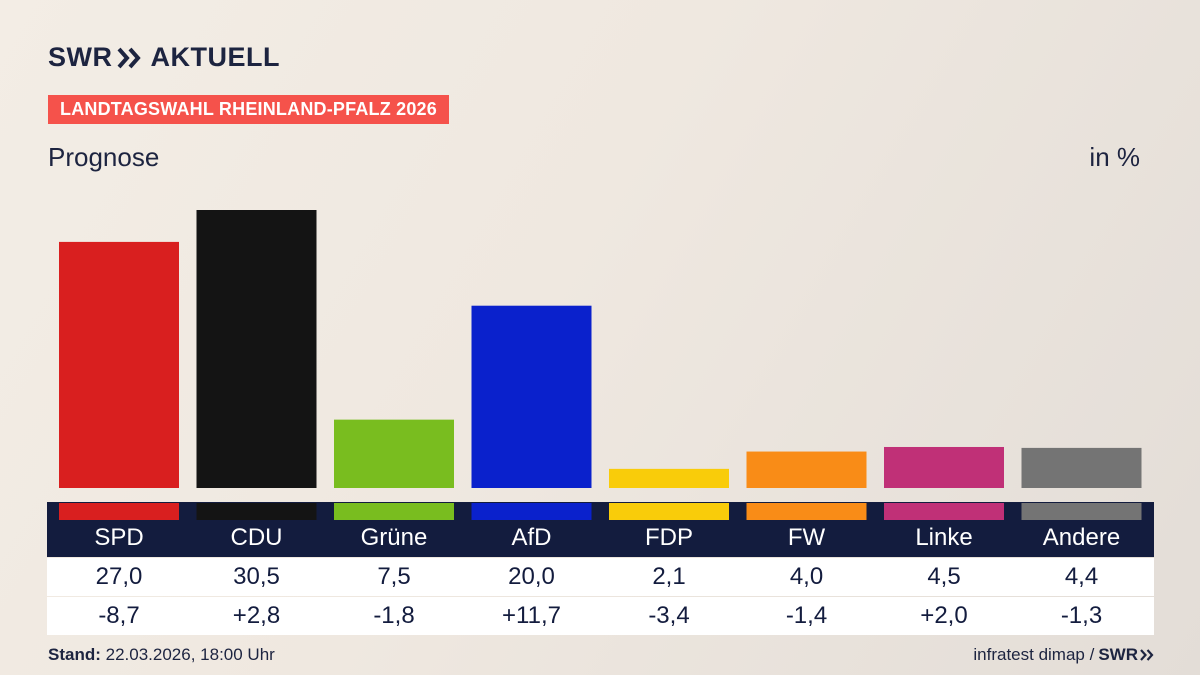 Image resolution: width=1200 pixels, height=675 pixels. I want to click on topic-badge: LANDTAGSWAHL RHEINLAND-PFALZ 2026, so click(248, 109).